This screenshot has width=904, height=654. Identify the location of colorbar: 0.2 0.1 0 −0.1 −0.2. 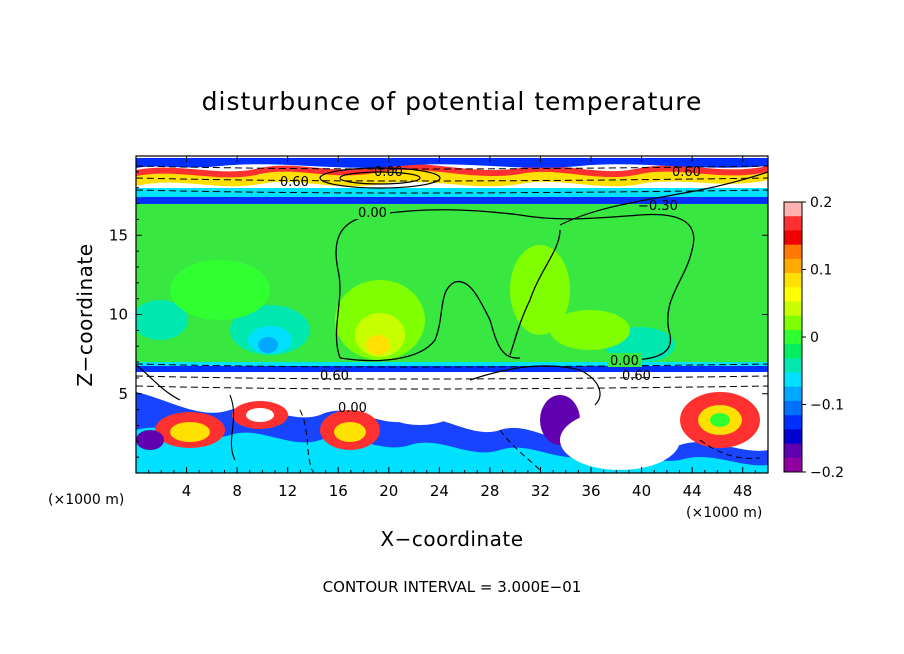
(813, 338).